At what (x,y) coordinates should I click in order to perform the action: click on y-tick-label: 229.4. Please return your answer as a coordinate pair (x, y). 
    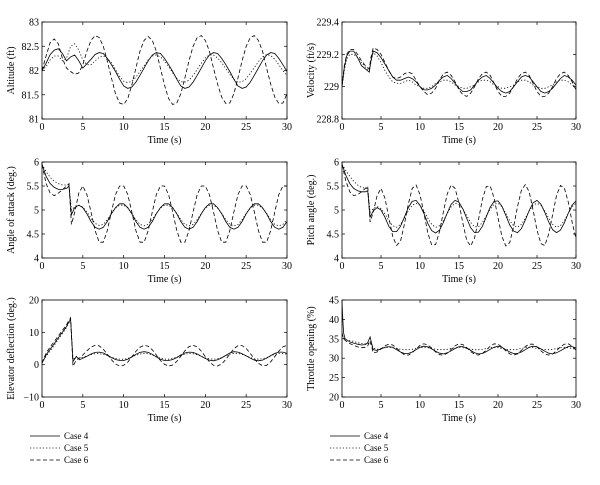
    Looking at the image, I should click on (328, 23).